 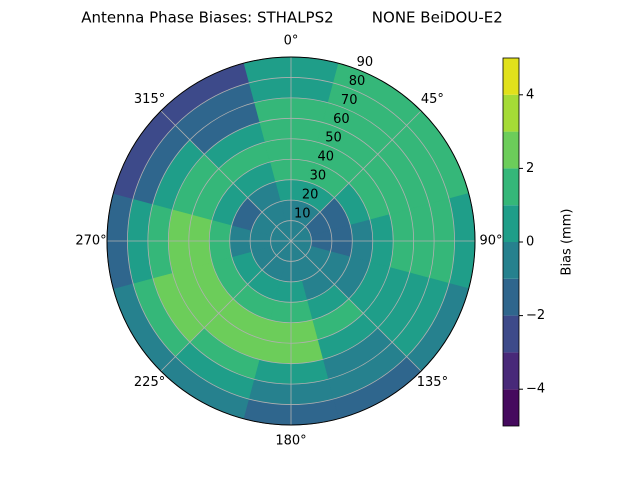 I want to click on colorbar: −4 −2 0 2 4, so click(x=523, y=242).